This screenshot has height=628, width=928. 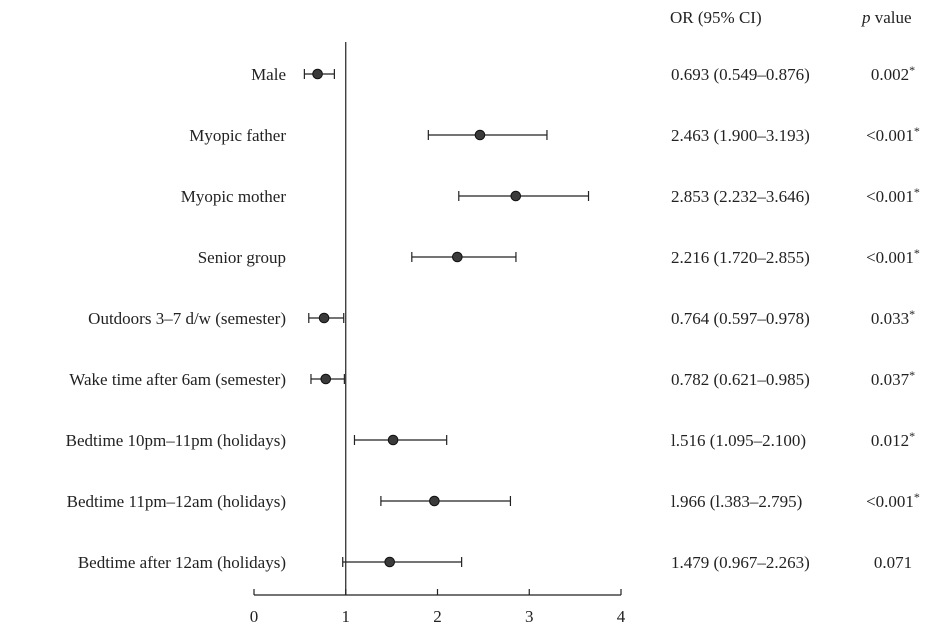 I want to click on row-label: Bedtime 11pm–12am (holidays), so click(x=176, y=501).